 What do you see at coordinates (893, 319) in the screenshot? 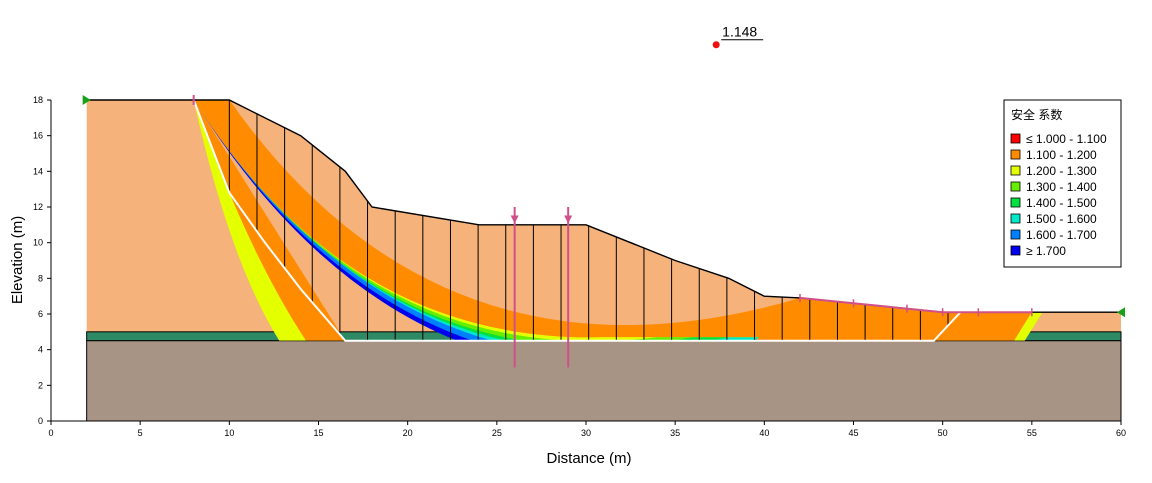
I see `fos-toe-orange` at bounding box center [893, 319].